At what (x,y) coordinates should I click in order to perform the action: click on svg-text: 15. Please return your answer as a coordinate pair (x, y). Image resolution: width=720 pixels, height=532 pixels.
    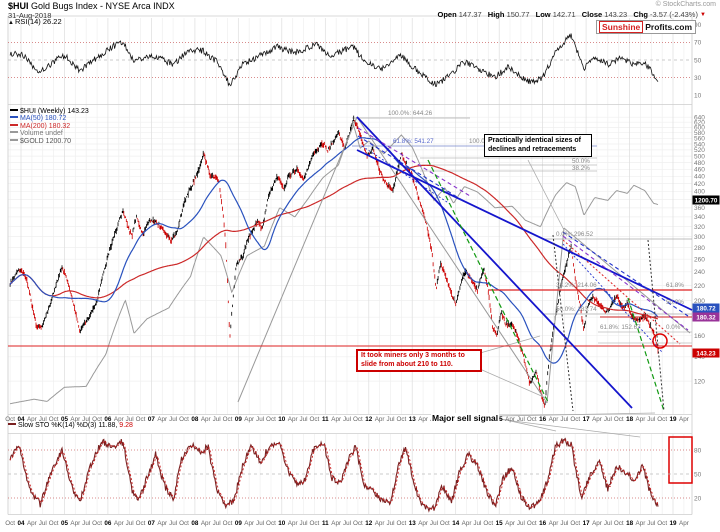
    Looking at the image, I should click on (500, 419).